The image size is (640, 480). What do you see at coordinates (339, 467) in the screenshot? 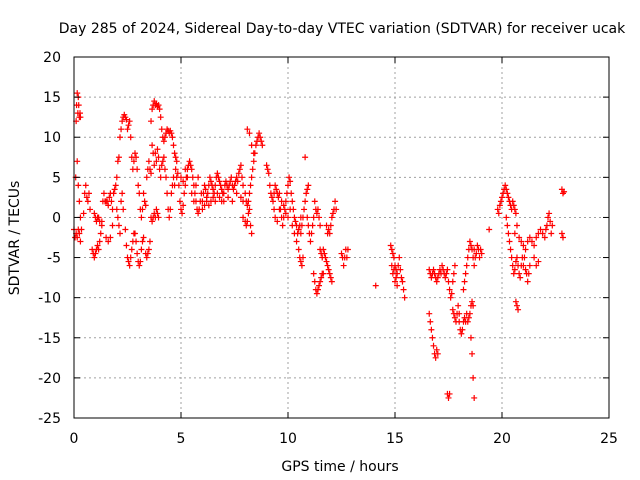
I see `x-axis-label: GPS time / hours` at bounding box center [339, 467].